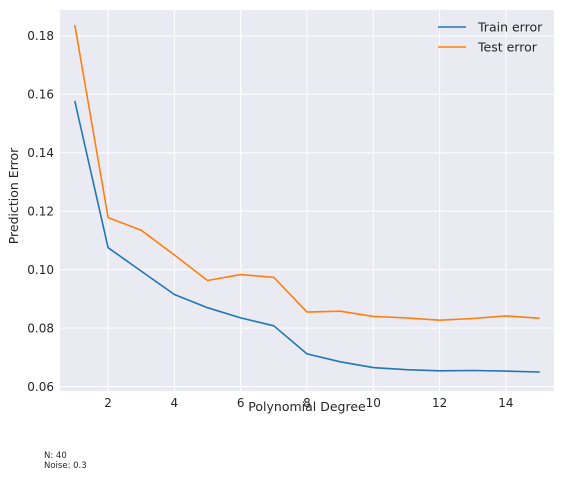  Describe the element at coordinates (13, 195) in the screenshot. I see `y-axis-label: Prediction Error` at that location.